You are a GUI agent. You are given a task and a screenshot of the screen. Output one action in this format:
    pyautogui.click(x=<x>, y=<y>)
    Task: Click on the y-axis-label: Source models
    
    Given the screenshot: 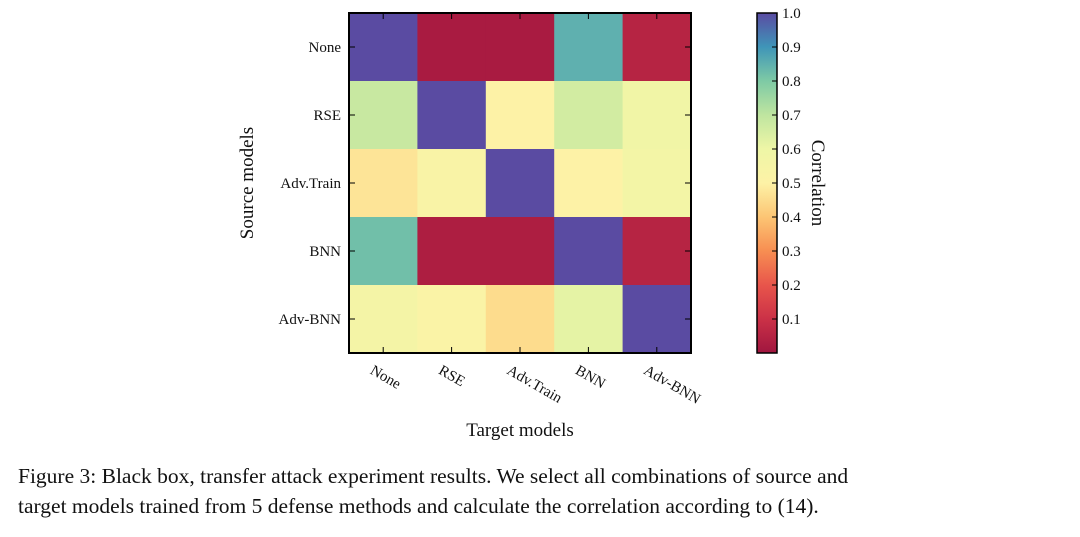 What is the action you would take?
    pyautogui.click(x=247, y=183)
    